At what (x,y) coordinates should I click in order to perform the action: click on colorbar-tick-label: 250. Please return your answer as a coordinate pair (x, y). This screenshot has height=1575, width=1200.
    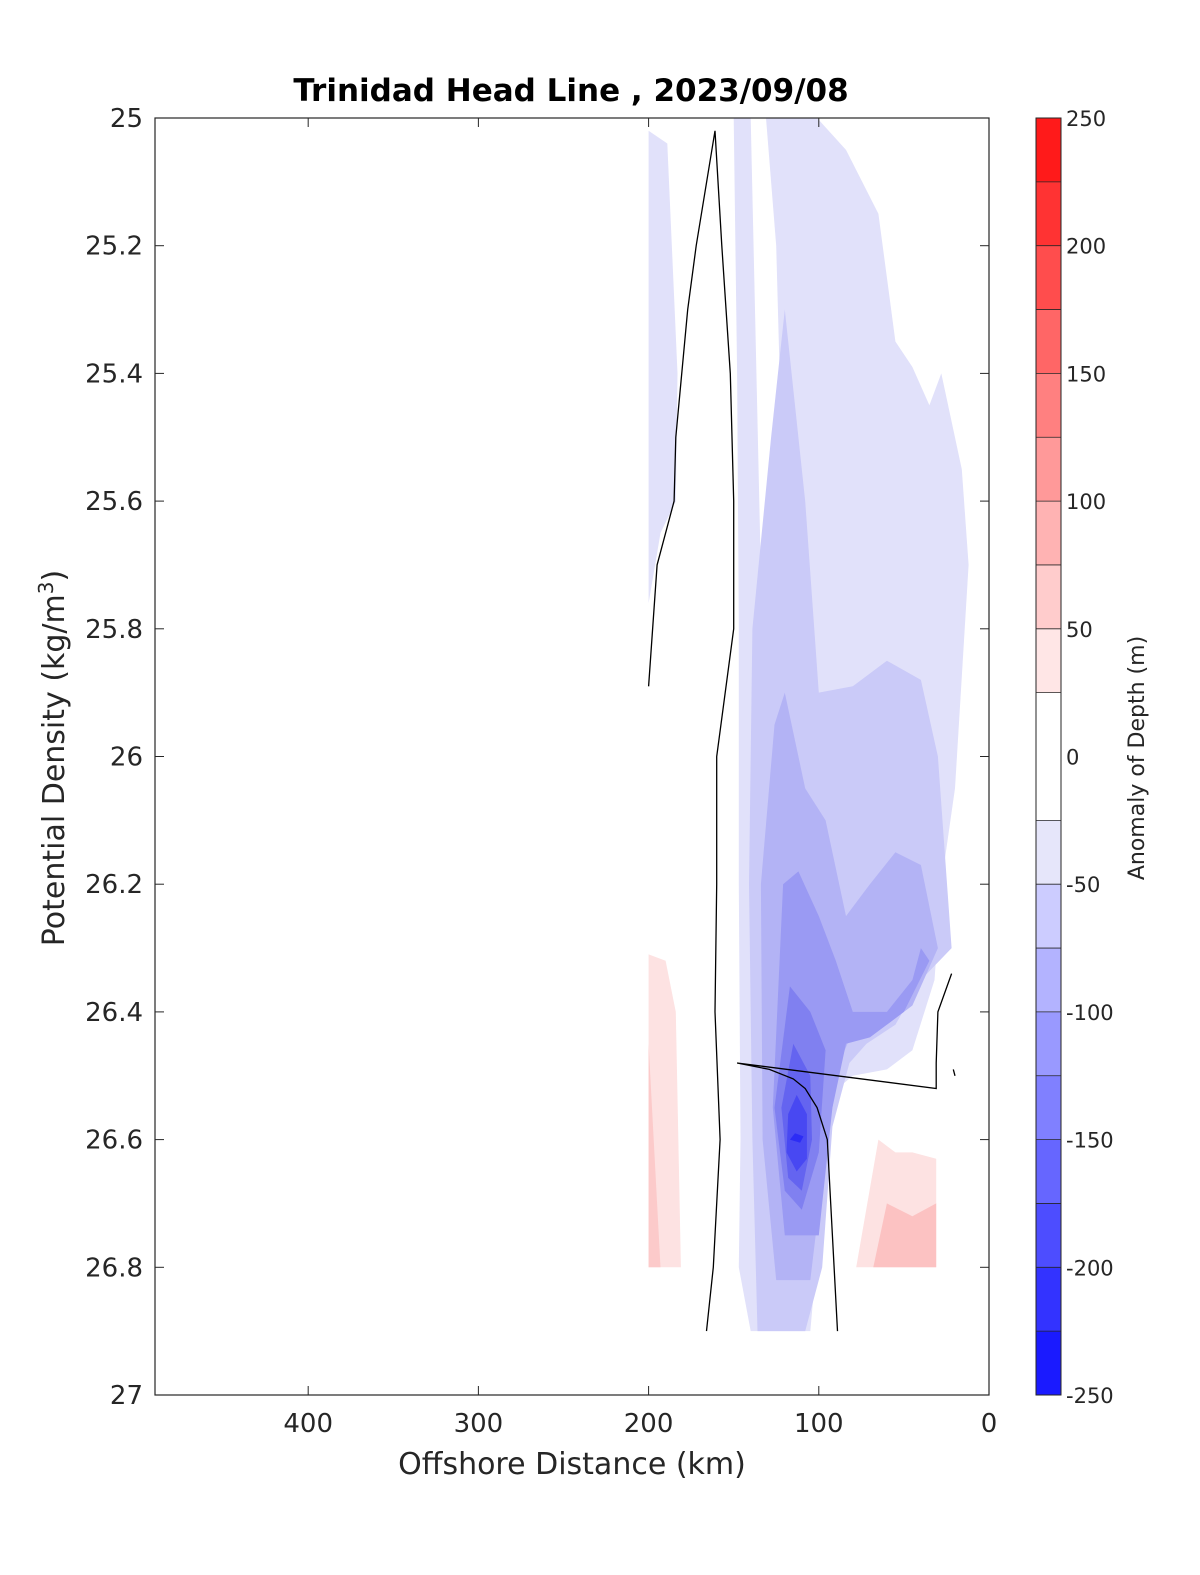
    Looking at the image, I should click on (1086, 119).